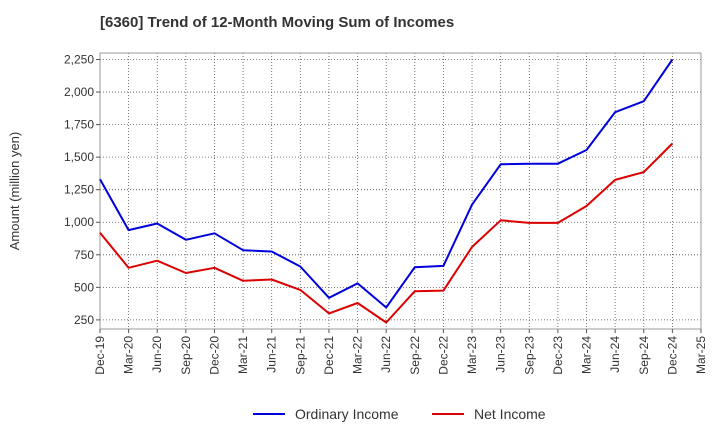 This screenshot has height=440, width=720. Describe the element at coordinates (347, 414) in the screenshot. I see `legend-label: Ordinary Income` at that location.